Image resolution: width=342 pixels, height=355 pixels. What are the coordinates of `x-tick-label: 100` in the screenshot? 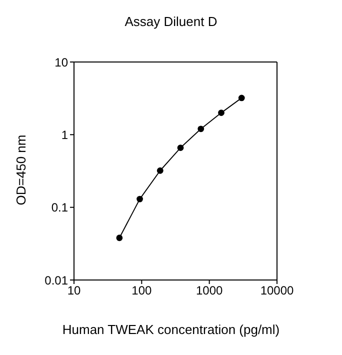 It's located at (142, 291).